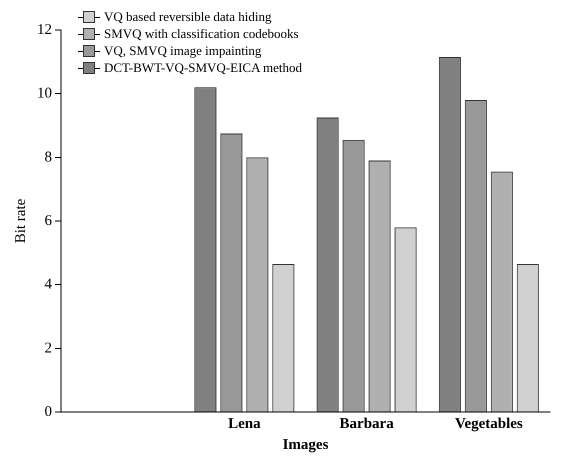 The height and width of the screenshot is (464, 570). Describe the element at coordinates (245, 424) in the screenshot. I see `x-tick-label: Lena` at that location.